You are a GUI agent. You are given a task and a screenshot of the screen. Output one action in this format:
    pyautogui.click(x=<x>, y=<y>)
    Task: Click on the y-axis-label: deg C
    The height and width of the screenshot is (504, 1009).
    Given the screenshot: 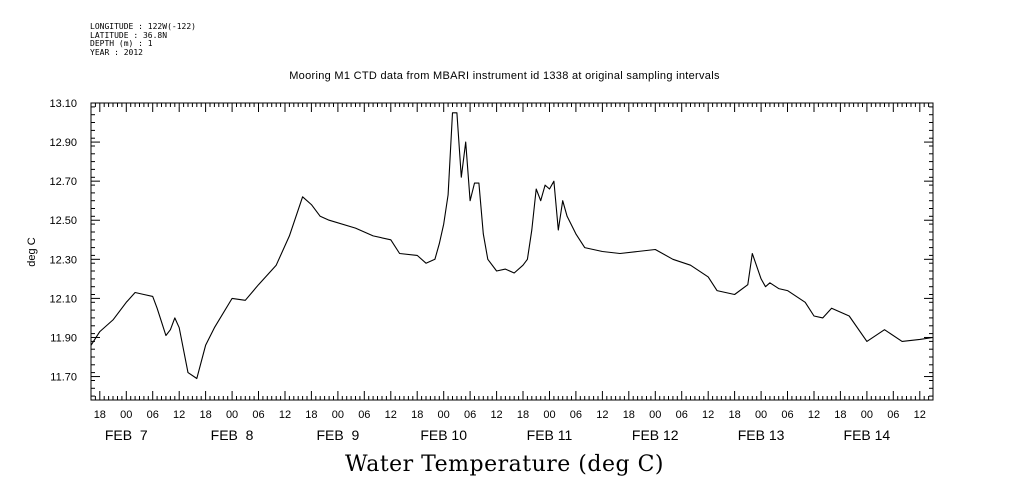 What is the action you would take?
    pyautogui.click(x=32, y=251)
    